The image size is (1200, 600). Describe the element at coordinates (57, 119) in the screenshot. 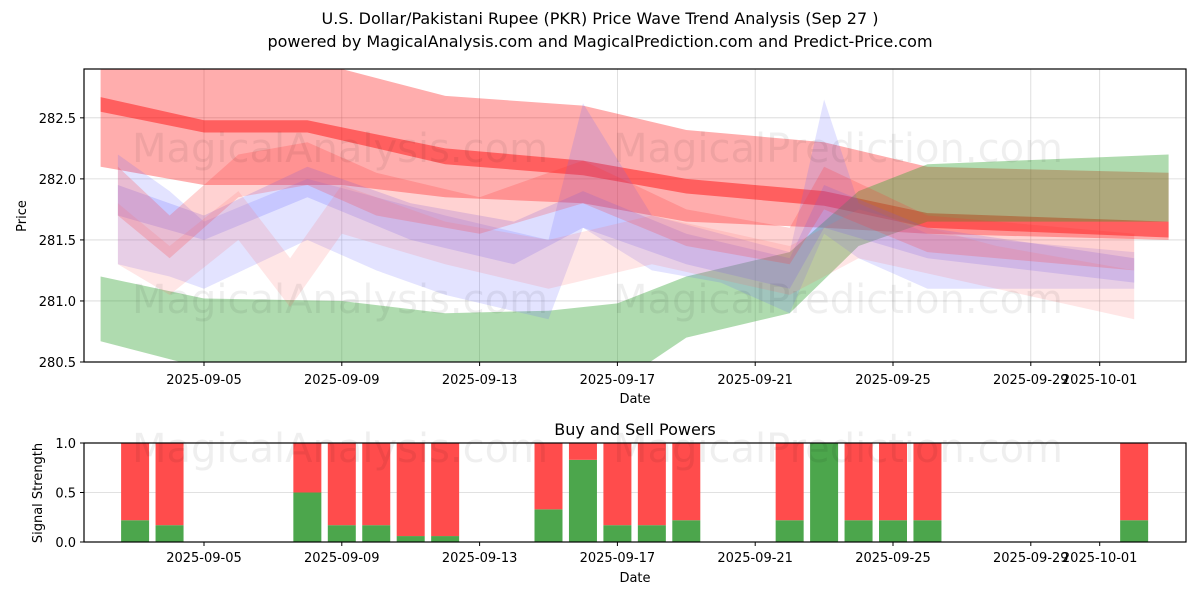

I see `y-tick-label: 282.5` at that location.